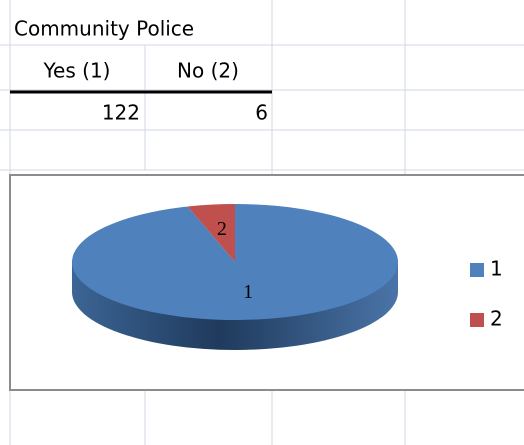 The image size is (524, 445). What do you see at coordinates (211, 233) in the screenshot?
I see `pie-slice` at bounding box center [211, 233].